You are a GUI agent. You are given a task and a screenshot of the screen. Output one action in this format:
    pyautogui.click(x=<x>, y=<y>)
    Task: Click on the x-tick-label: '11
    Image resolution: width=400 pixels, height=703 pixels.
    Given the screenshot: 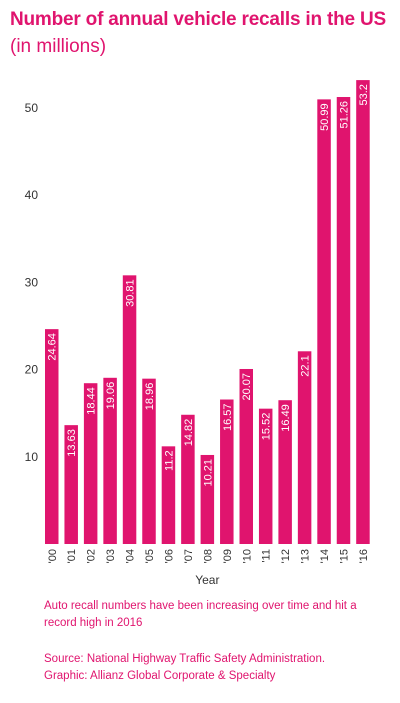 What is the action you would take?
    pyautogui.click(x=267, y=556)
    